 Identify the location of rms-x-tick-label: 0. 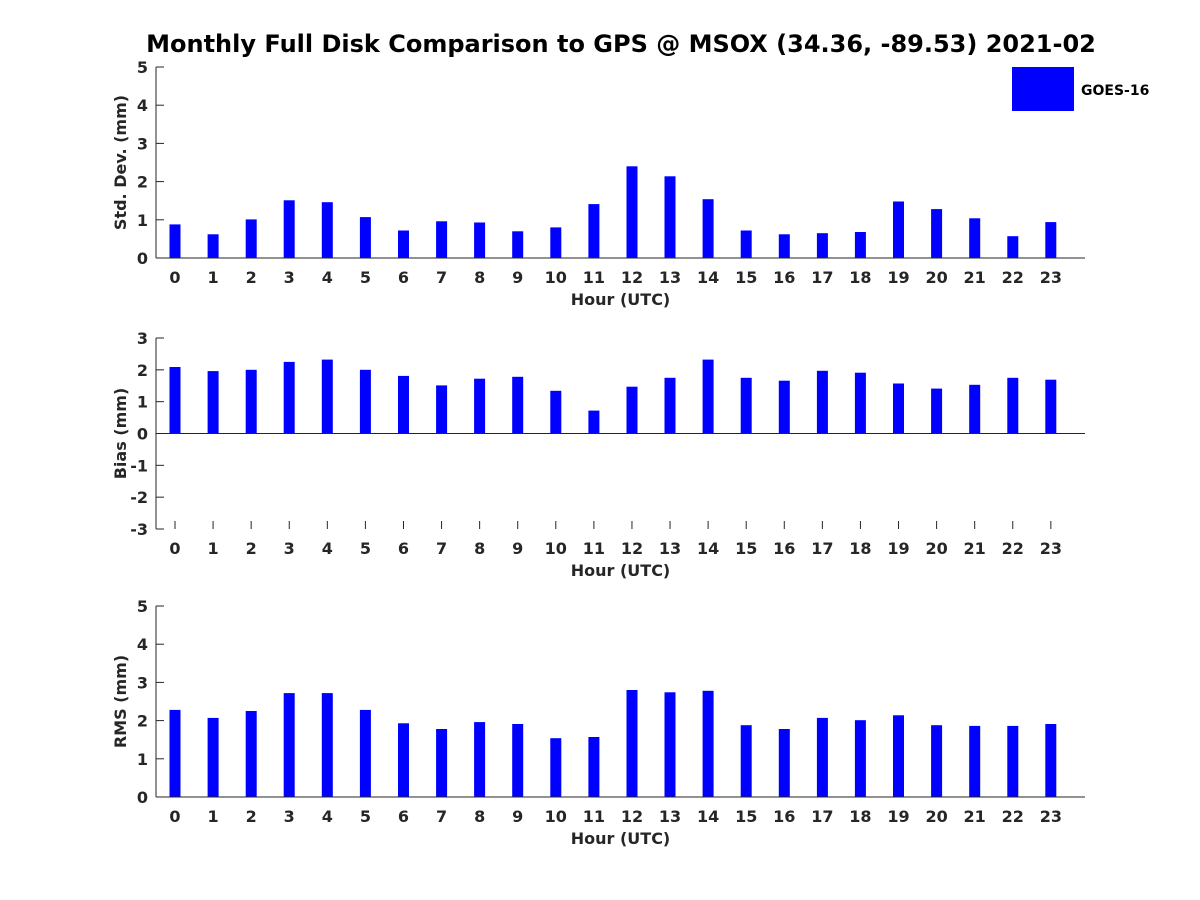
(174, 816).